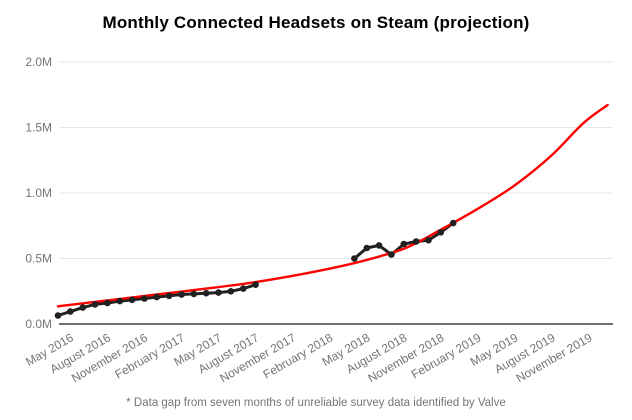 The height and width of the screenshot is (420, 632). Describe the element at coordinates (38, 259) in the screenshot. I see `y-tick-label: 0.5M` at that location.